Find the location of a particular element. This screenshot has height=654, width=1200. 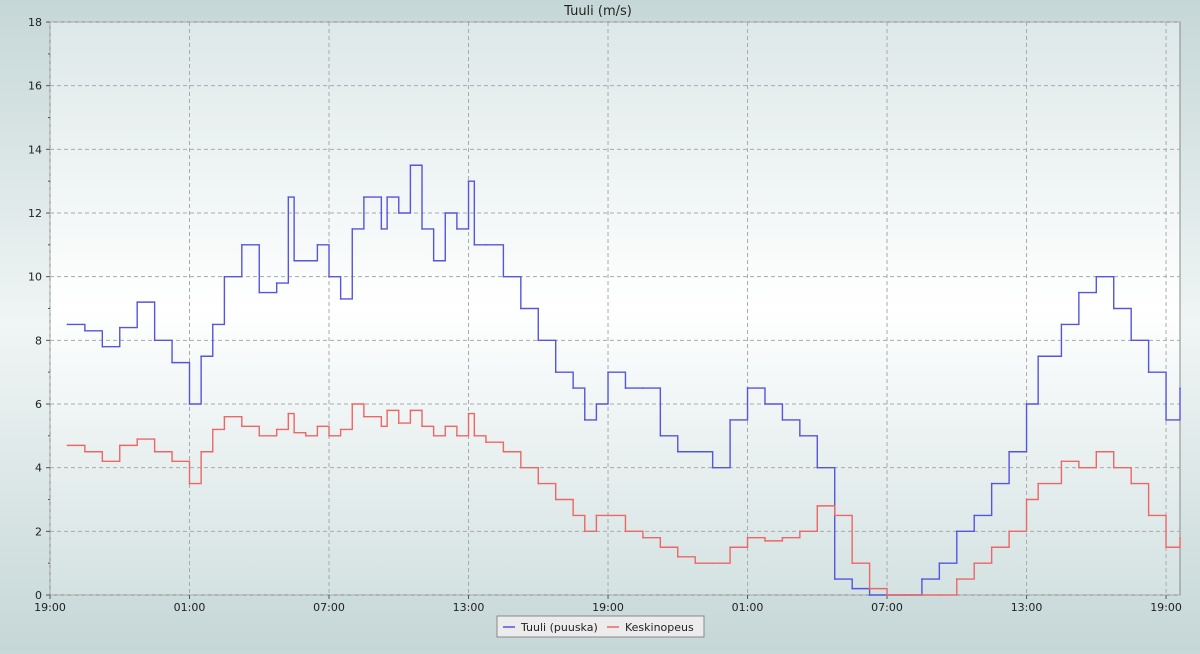

legend-box is located at coordinates (600, 626).